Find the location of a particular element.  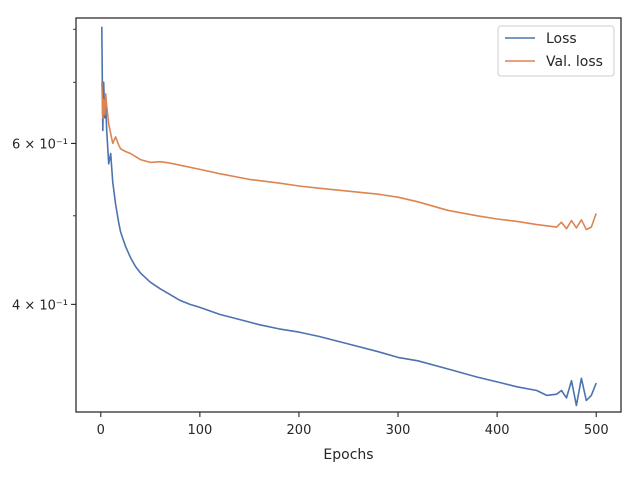

y-tick-label: 4 × 10⁻¹ is located at coordinates (40, 305).